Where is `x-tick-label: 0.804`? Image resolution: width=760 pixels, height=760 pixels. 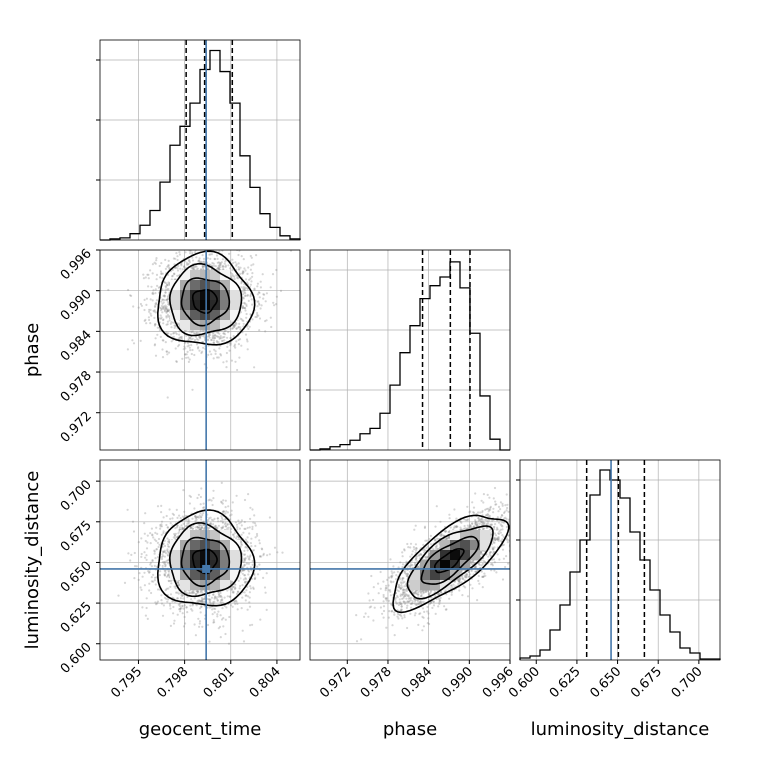
x-tick-label: 0.804 is located at coordinates (265, 682).